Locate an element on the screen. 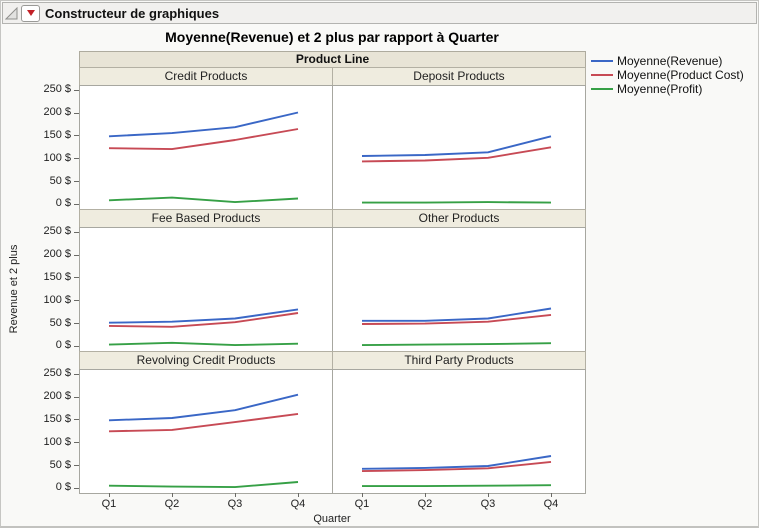 The height and width of the screenshot is (528, 759). legend-item-moyenne-revenue-: Moyenne(Revenue) is located at coordinates (667, 61).